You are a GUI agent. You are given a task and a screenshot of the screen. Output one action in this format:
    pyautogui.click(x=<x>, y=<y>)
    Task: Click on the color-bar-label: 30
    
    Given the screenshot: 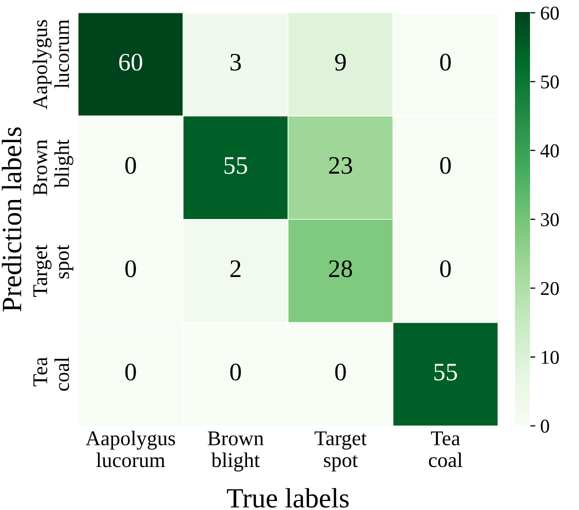 What is the action you would take?
    pyautogui.click(x=550, y=219)
    